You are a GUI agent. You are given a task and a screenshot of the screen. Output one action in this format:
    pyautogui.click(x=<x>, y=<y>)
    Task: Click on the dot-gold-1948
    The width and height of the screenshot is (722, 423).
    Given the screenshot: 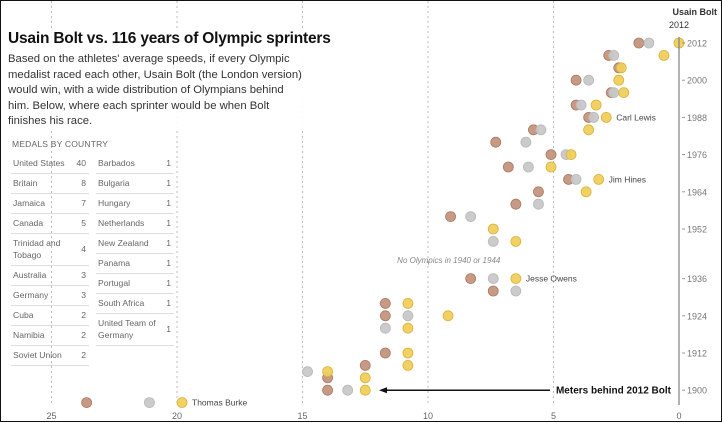 What is the action you would take?
    pyautogui.click(x=516, y=241)
    